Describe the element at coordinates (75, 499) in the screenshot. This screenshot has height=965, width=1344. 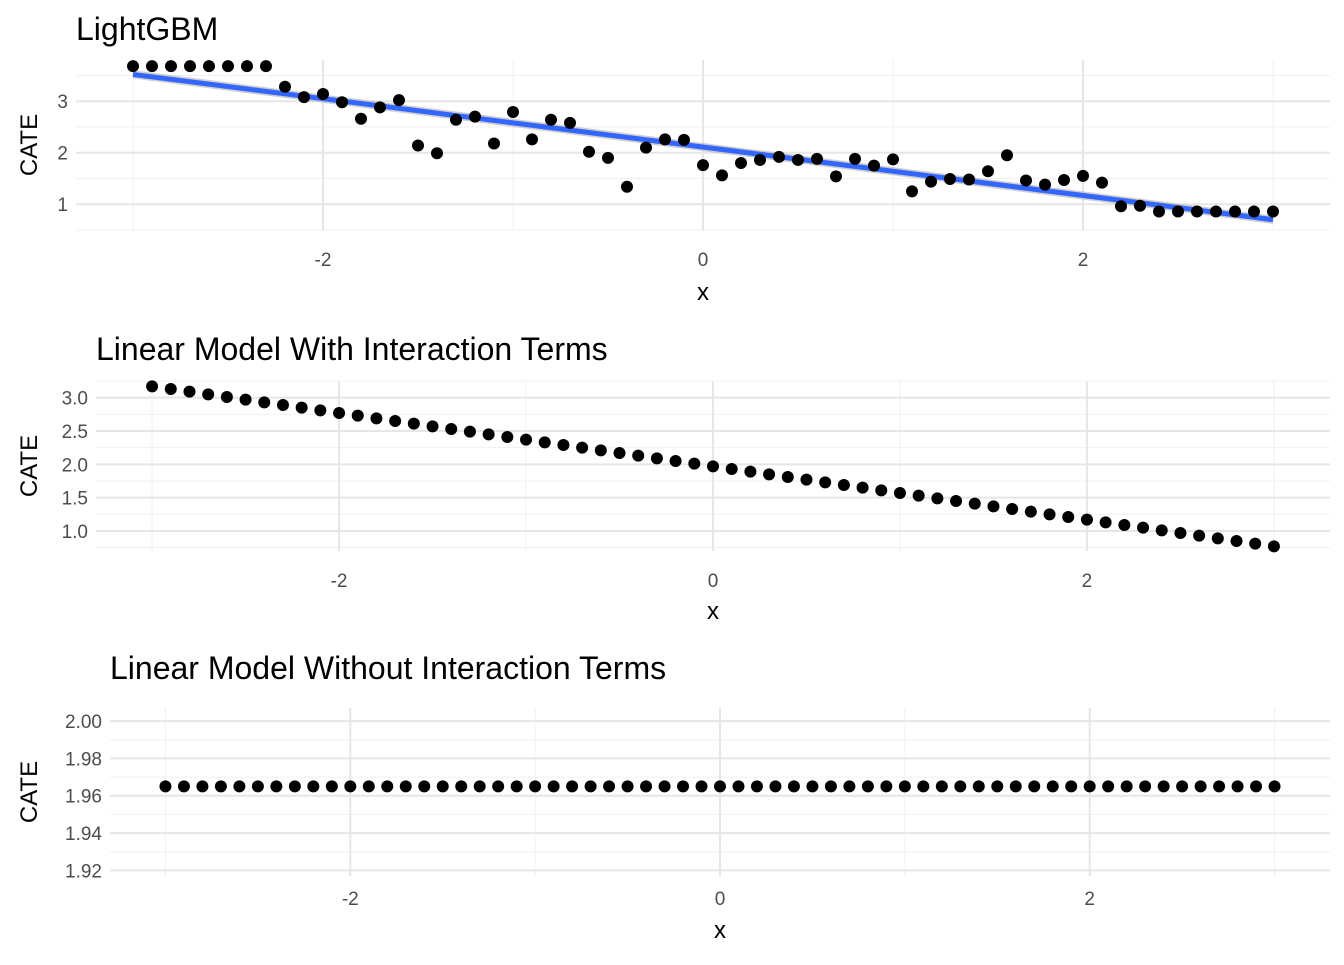
I see `y-tick-label: 1.5` at that location.